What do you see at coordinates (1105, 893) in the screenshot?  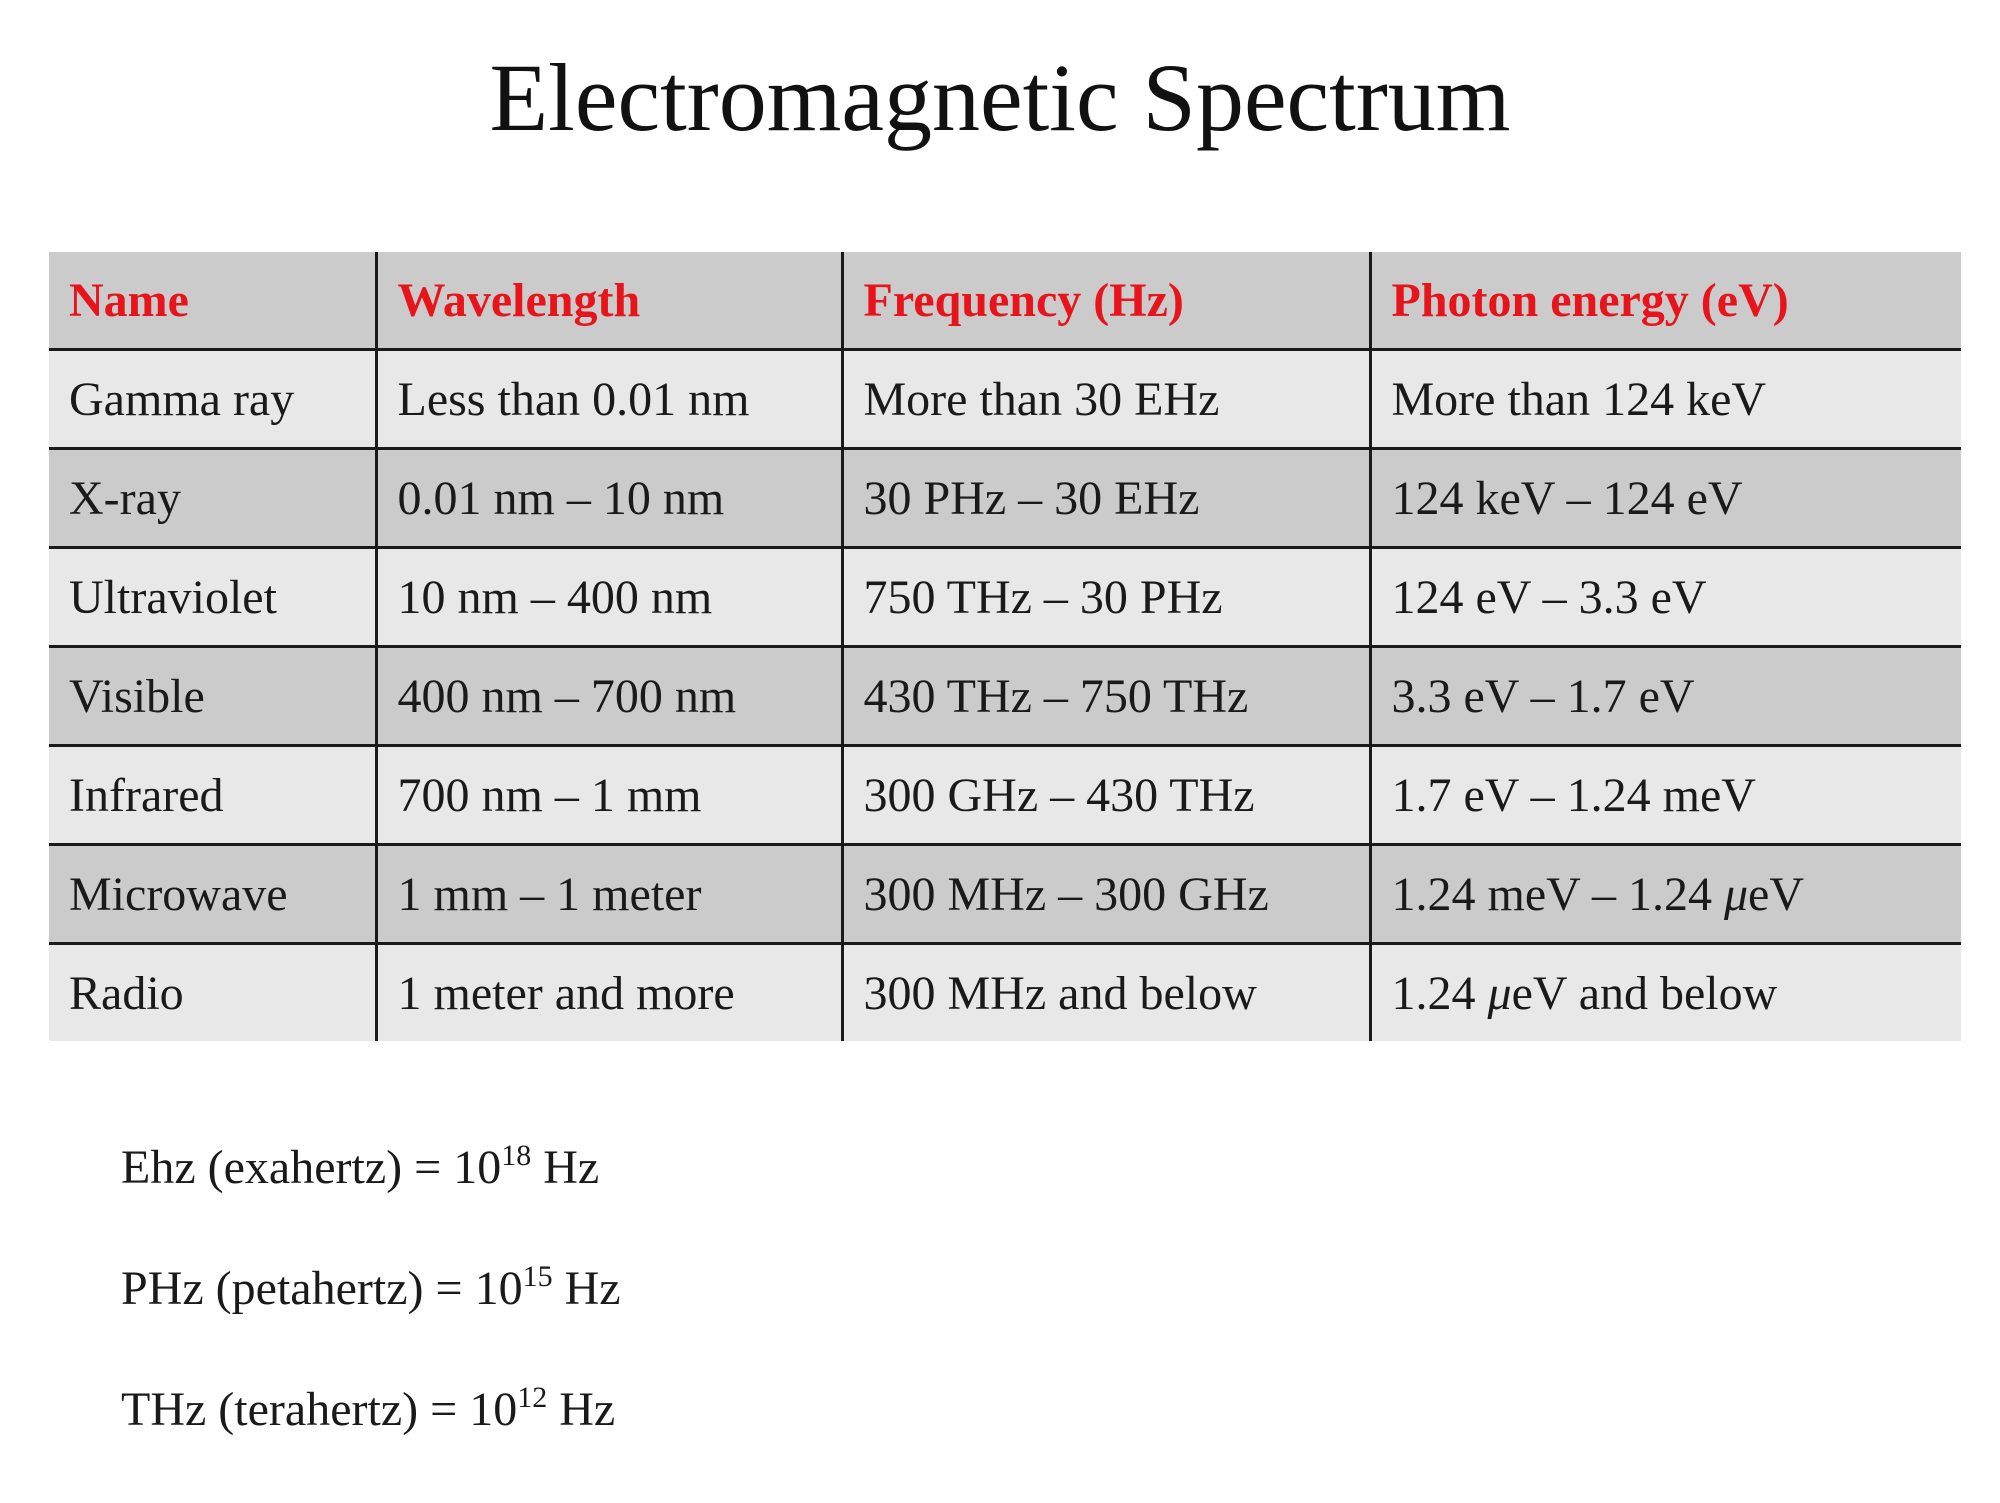 I see `cell-frequency: 300 MHz – 300 GHz` at bounding box center [1105, 893].